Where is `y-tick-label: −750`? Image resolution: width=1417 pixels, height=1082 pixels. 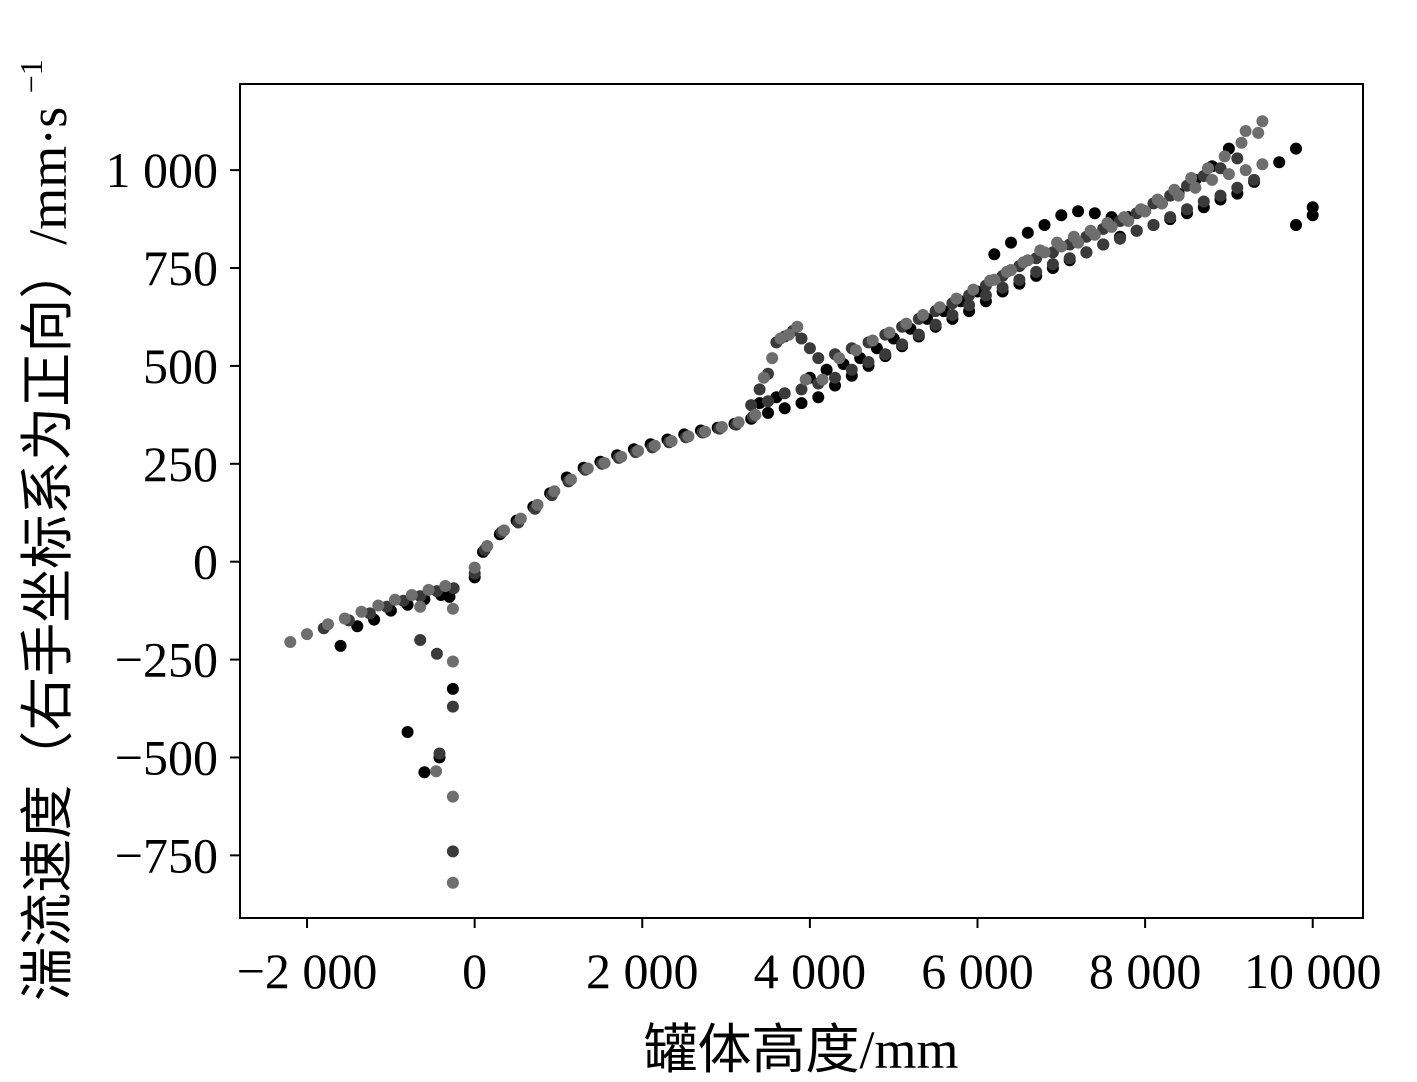
y-tick-label: −750 is located at coordinates (166, 855).